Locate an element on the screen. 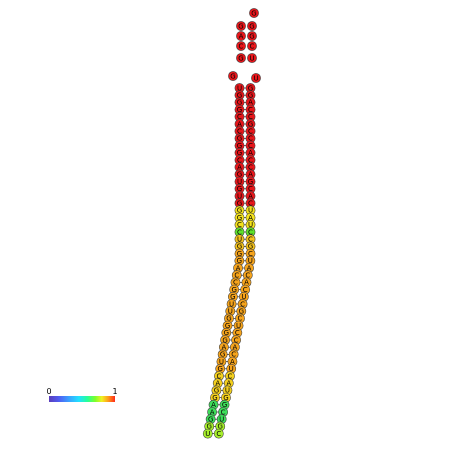 The height and width of the screenshot is (452, 452). nucleotide-left-40: C is located at coordinates (219, 376).